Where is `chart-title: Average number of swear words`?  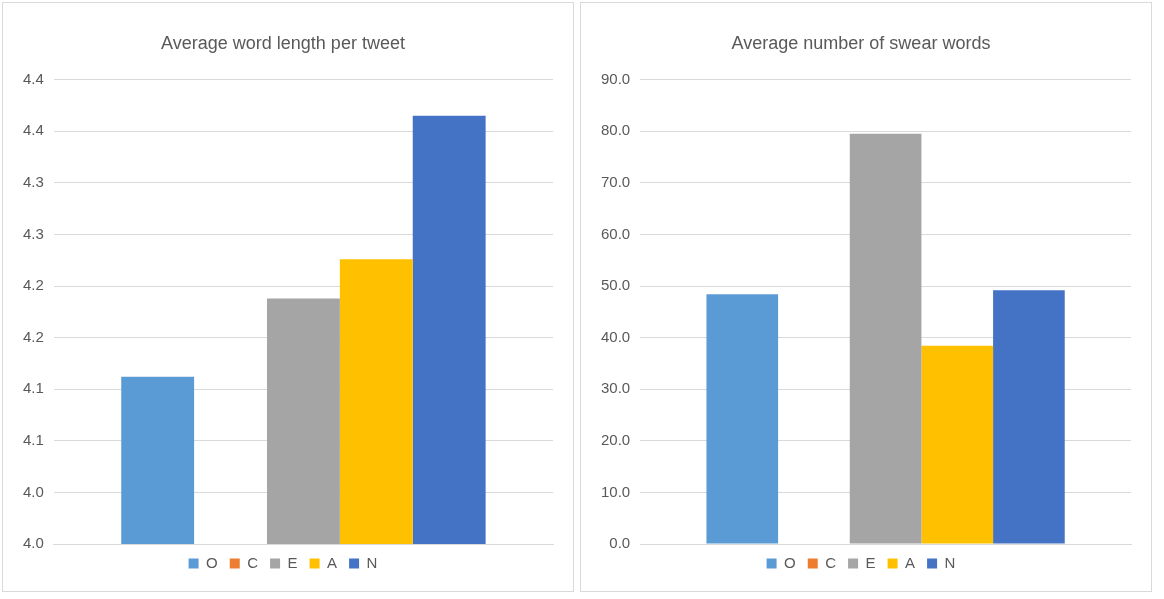
chart-title: Average number of swear words is located at coordinates (861, 42).